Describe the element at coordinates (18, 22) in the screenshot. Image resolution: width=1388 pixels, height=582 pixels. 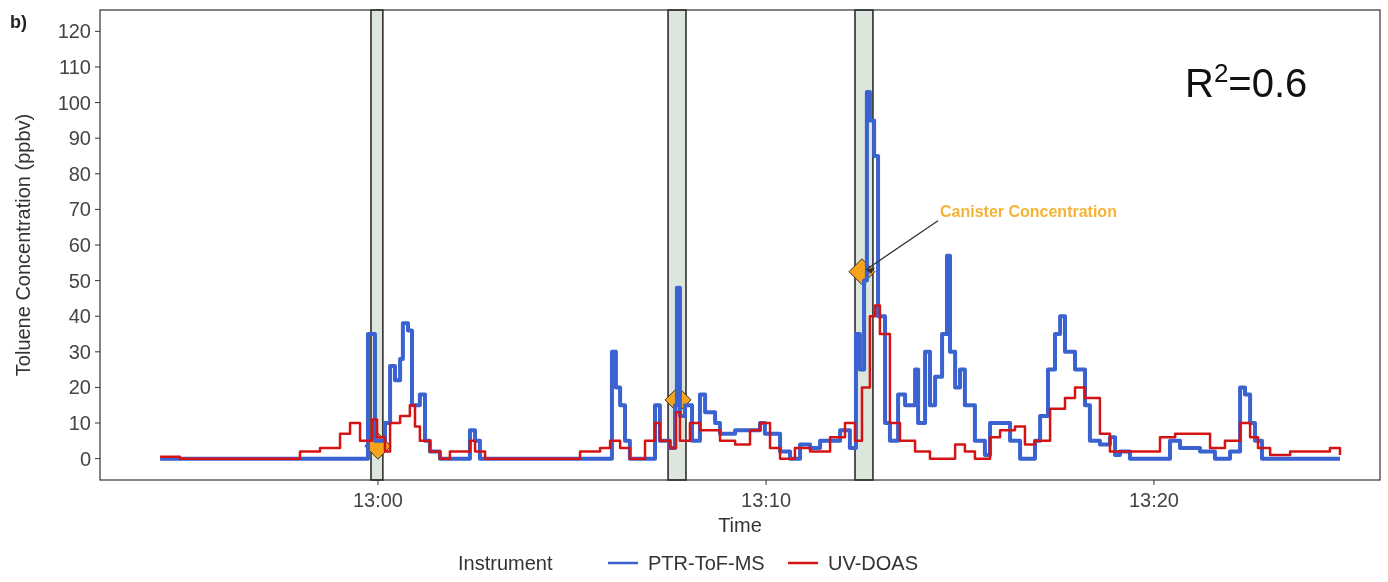
I see `text: b)` at that location.